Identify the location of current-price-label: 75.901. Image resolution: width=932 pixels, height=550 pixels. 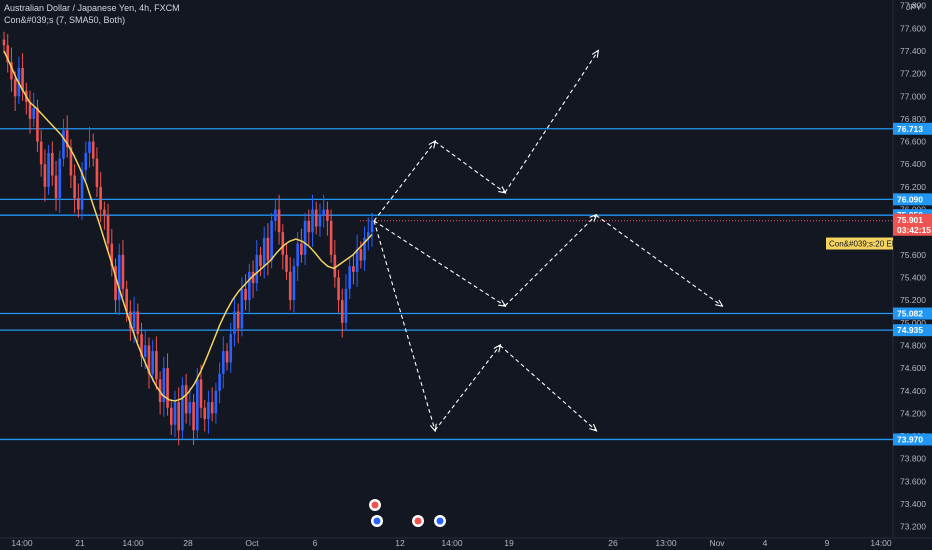
(910, 220).